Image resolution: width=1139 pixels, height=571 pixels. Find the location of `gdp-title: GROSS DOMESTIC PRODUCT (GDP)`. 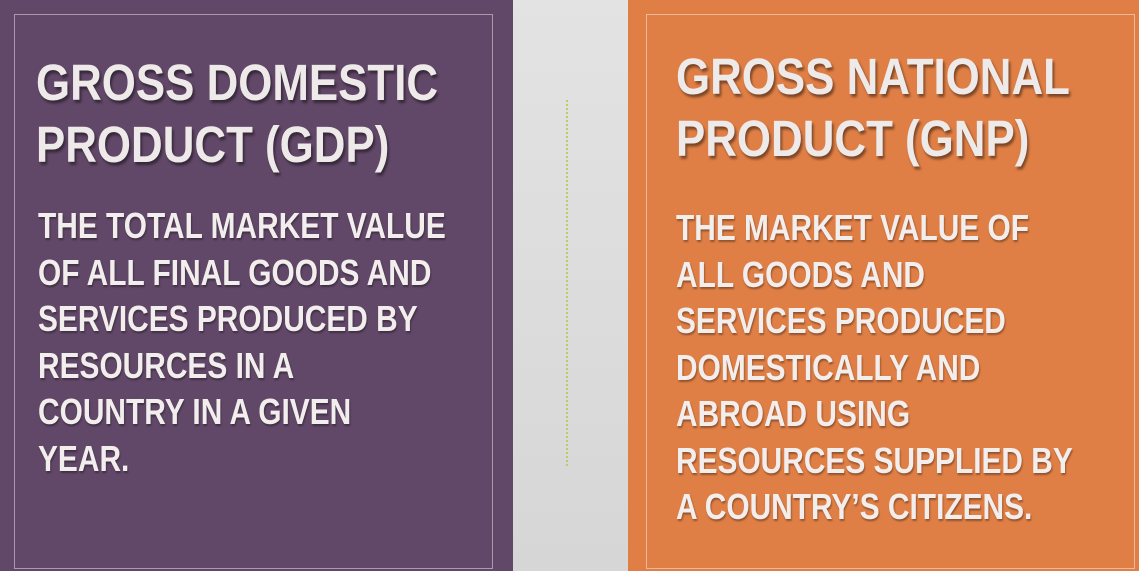

gdp-title: GROSS DOMESTIC PRODUCT (GDP) is located at coordinates (237, 113).